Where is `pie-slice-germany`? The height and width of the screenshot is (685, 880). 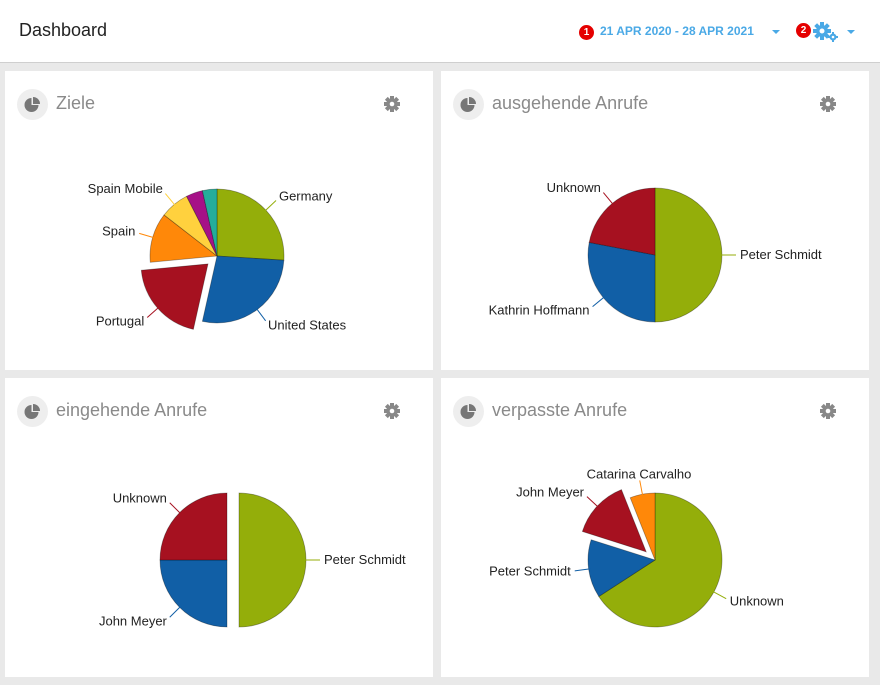 pie-slice-germany is located at coordinates (250, 224).